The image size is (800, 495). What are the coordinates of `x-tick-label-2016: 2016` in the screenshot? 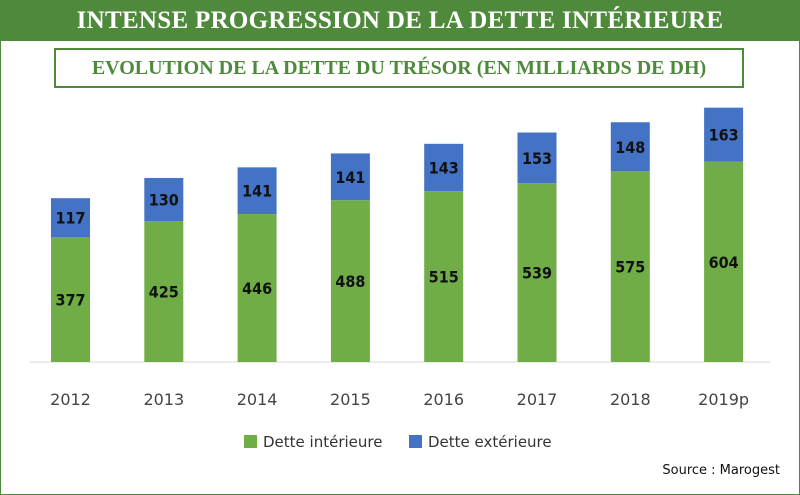 It's located at (443, 399).